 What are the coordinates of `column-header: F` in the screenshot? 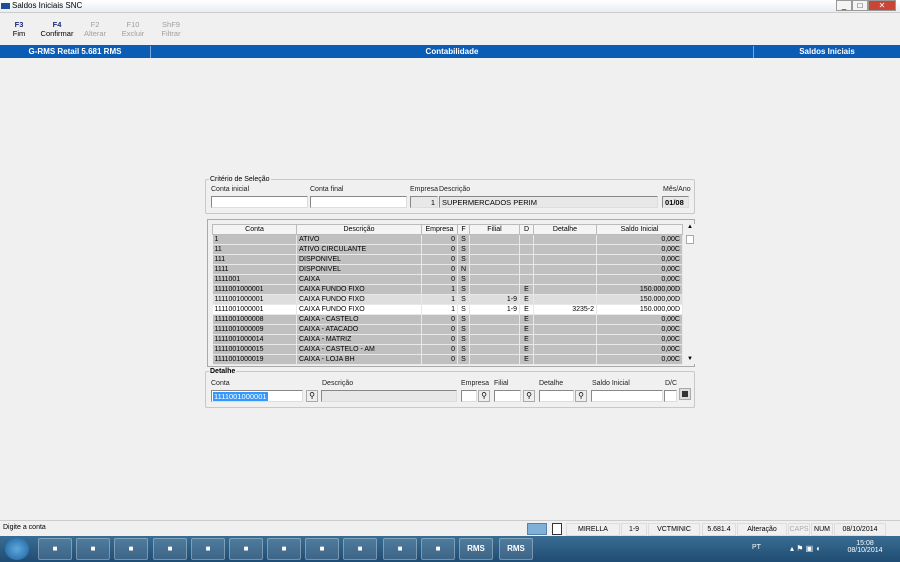 It's located at (463, 229).